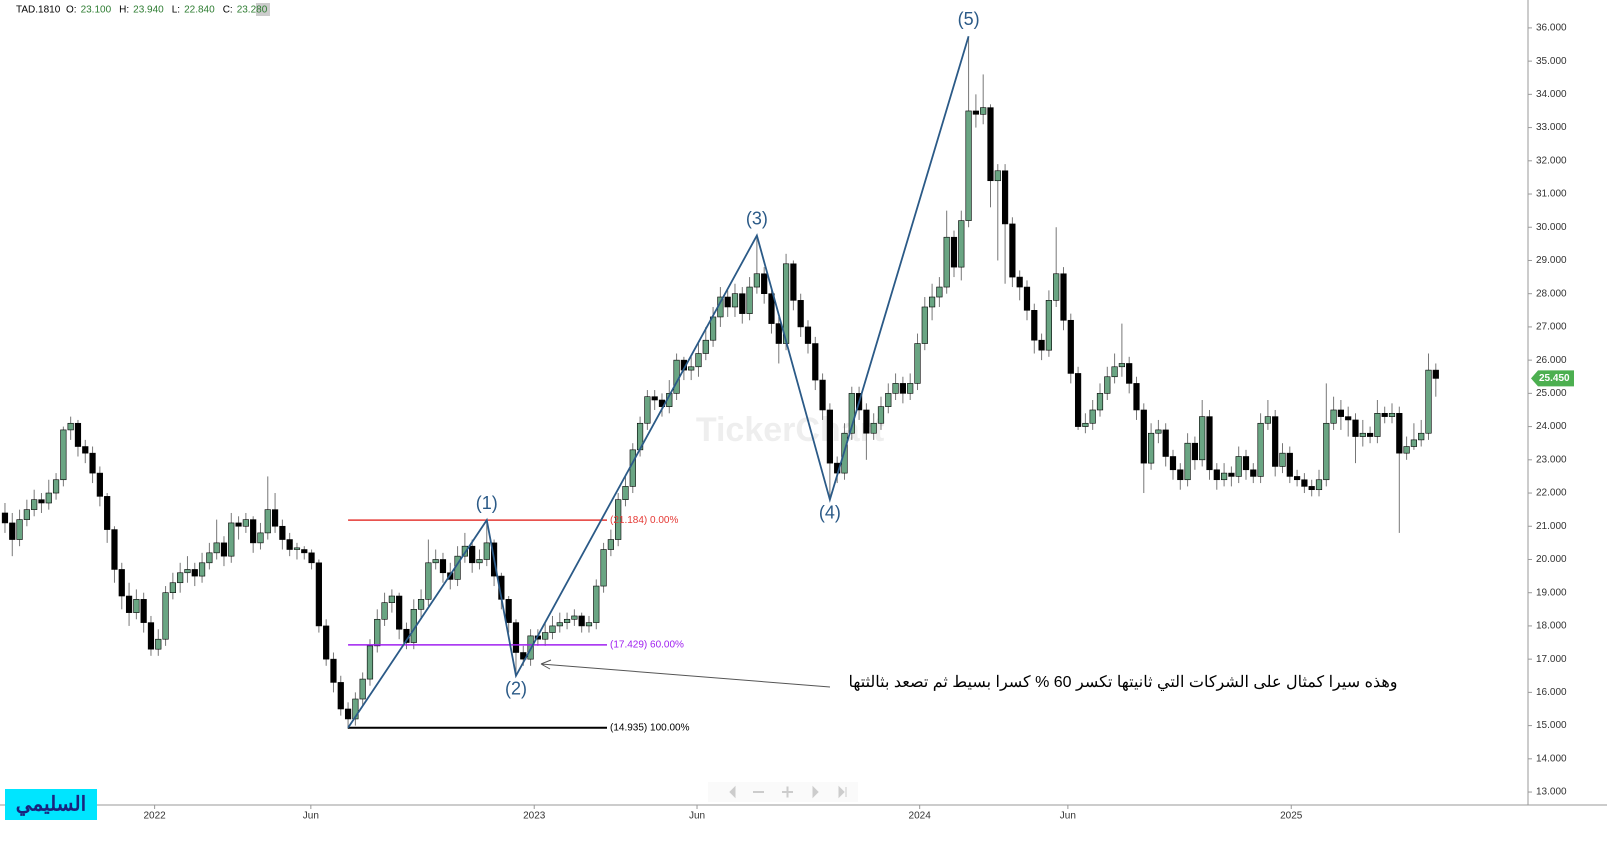 The width and height of the screenshot is (1607, 847). I want to click on wave-label: (3), so click(757, 218).